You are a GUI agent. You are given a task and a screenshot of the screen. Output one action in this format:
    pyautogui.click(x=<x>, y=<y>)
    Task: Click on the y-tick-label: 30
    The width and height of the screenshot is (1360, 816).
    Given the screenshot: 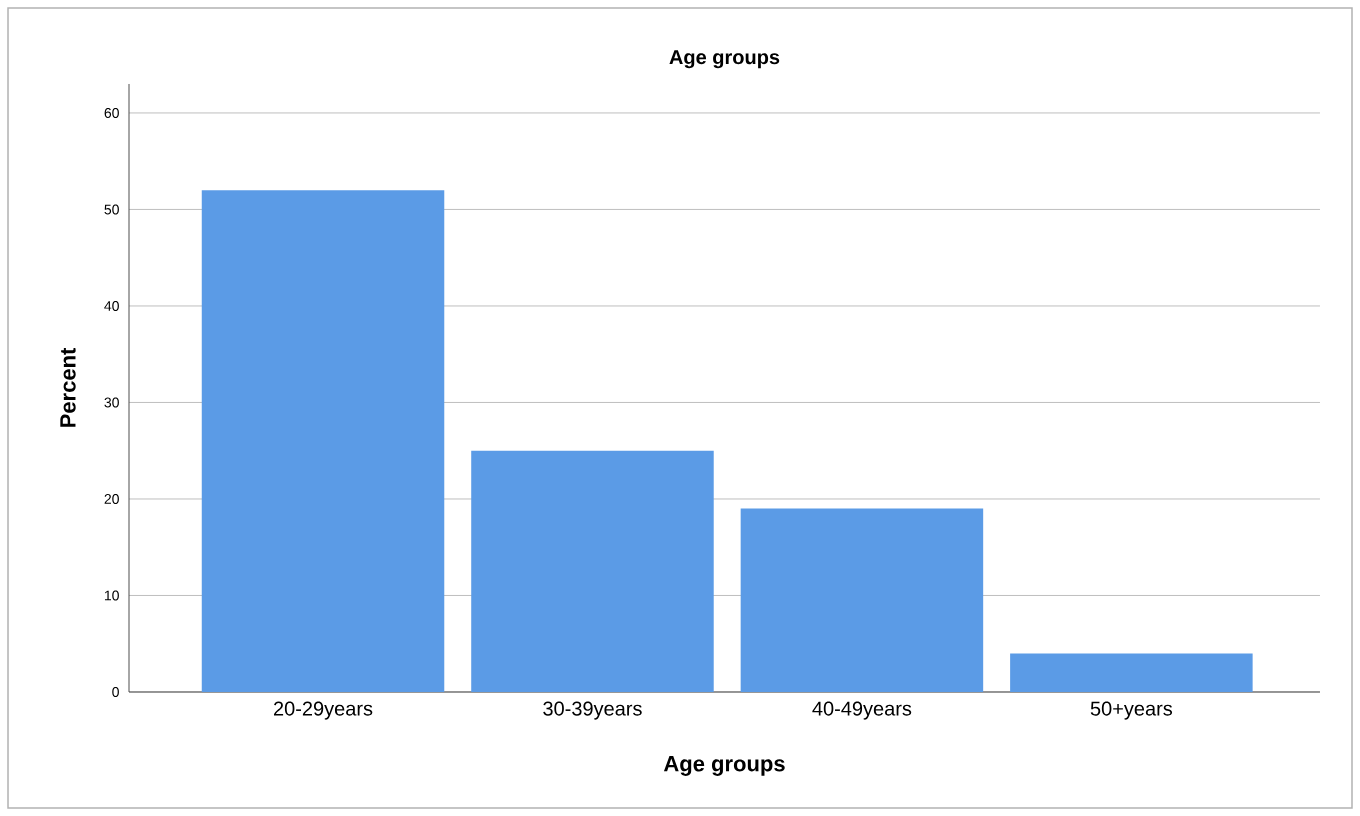 What is the action you would take?
    pyautogui.click(x=111, y=402)
    